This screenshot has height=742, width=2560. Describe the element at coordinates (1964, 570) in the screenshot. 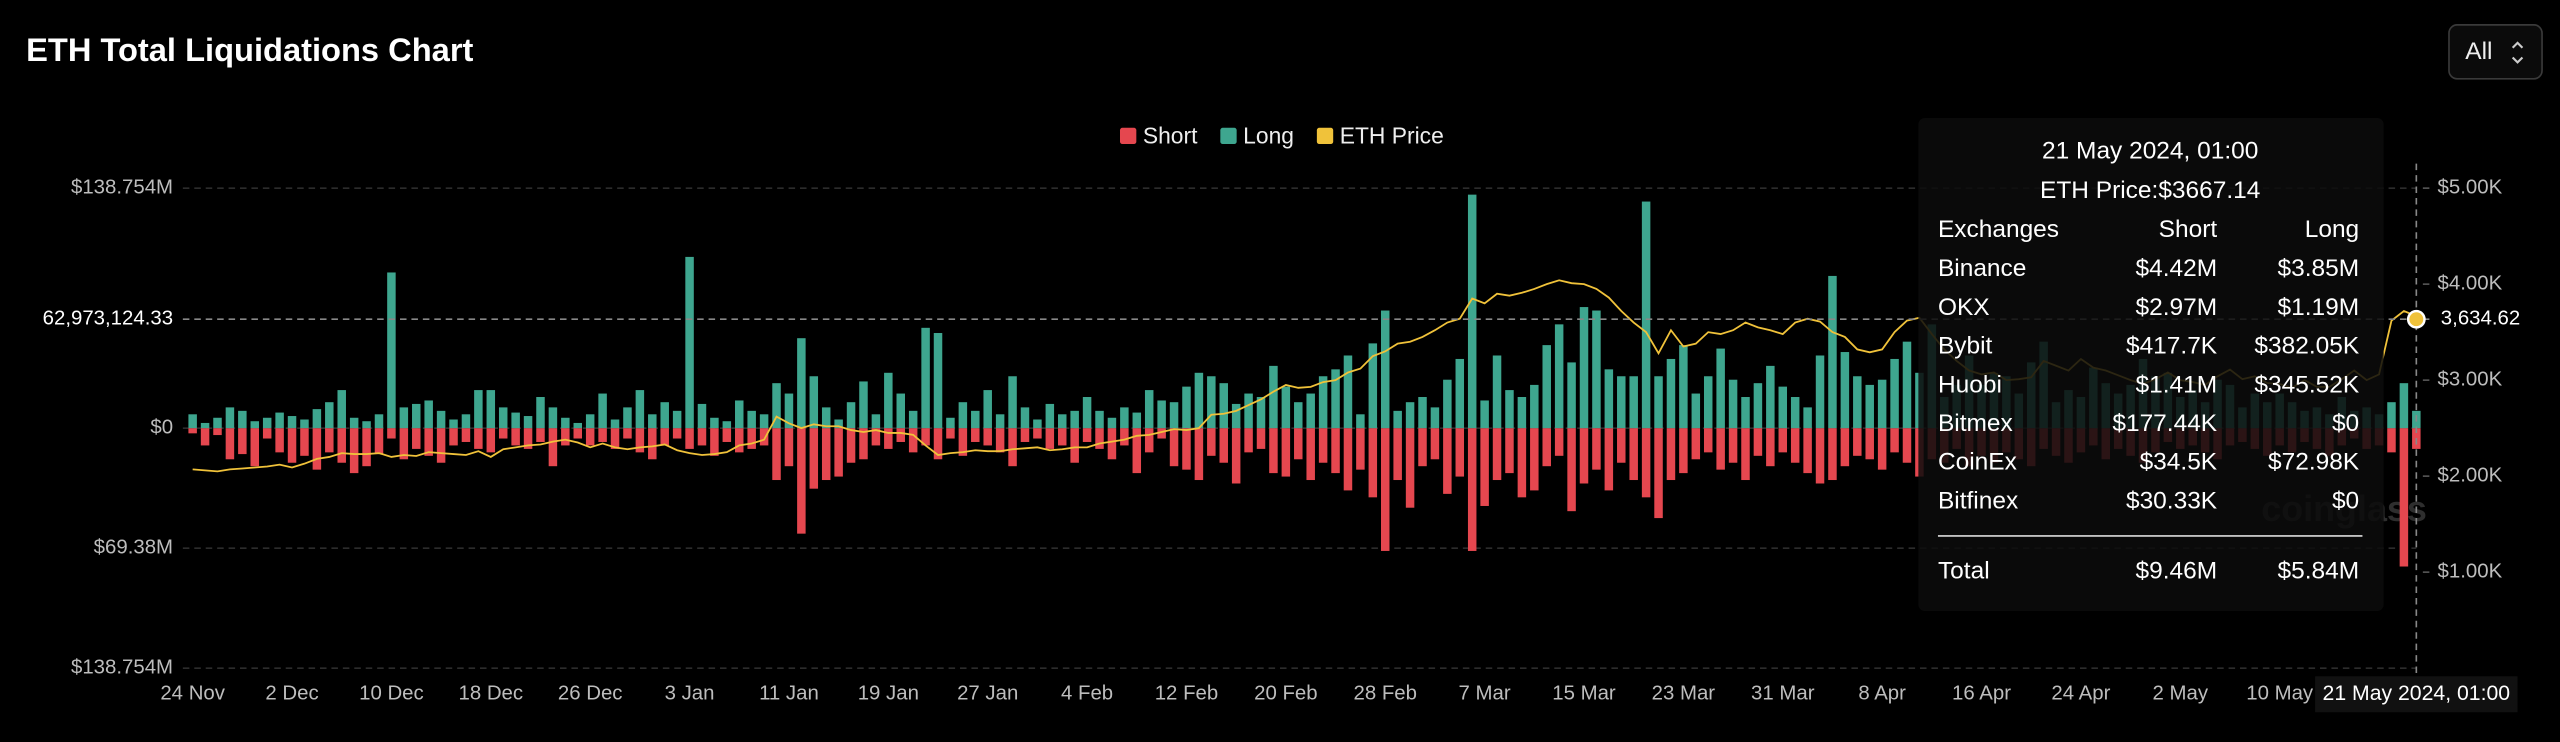

I see `tooltip-total: Total` at that location.